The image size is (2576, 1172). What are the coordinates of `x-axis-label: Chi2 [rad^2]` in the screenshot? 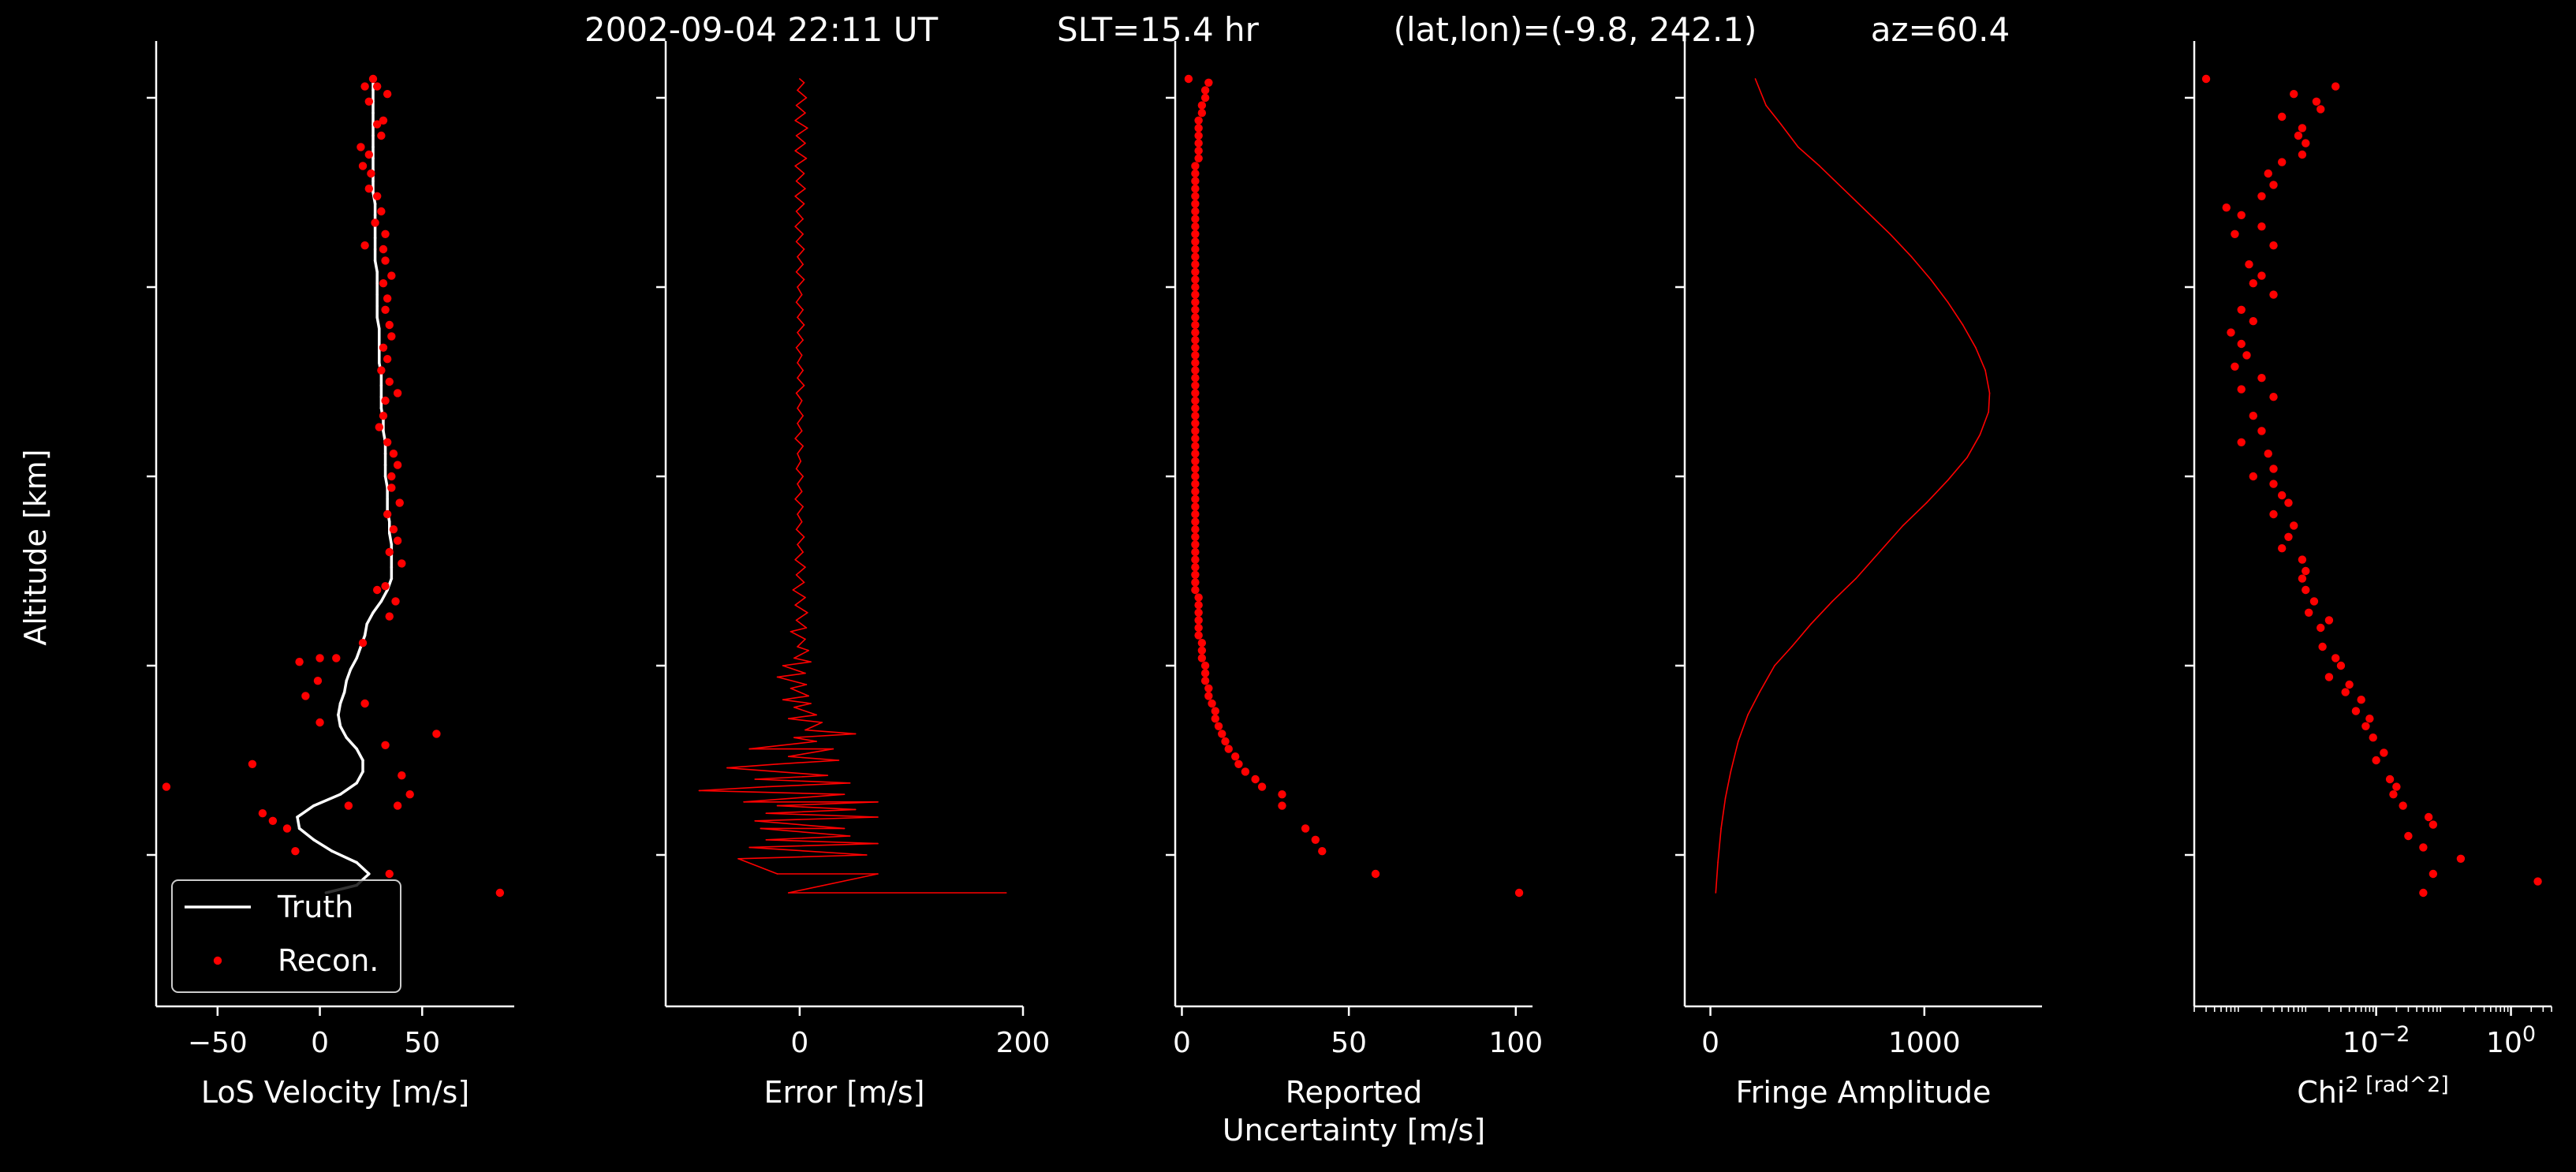 It's located at (2373, 1091).